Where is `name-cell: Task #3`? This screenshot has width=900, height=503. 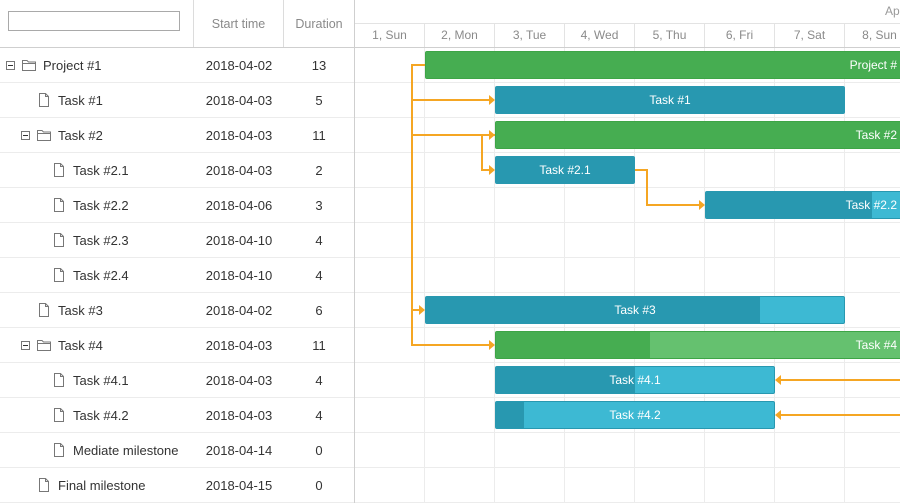
name-cell: Task #3 is located at coordinates (115, 310).